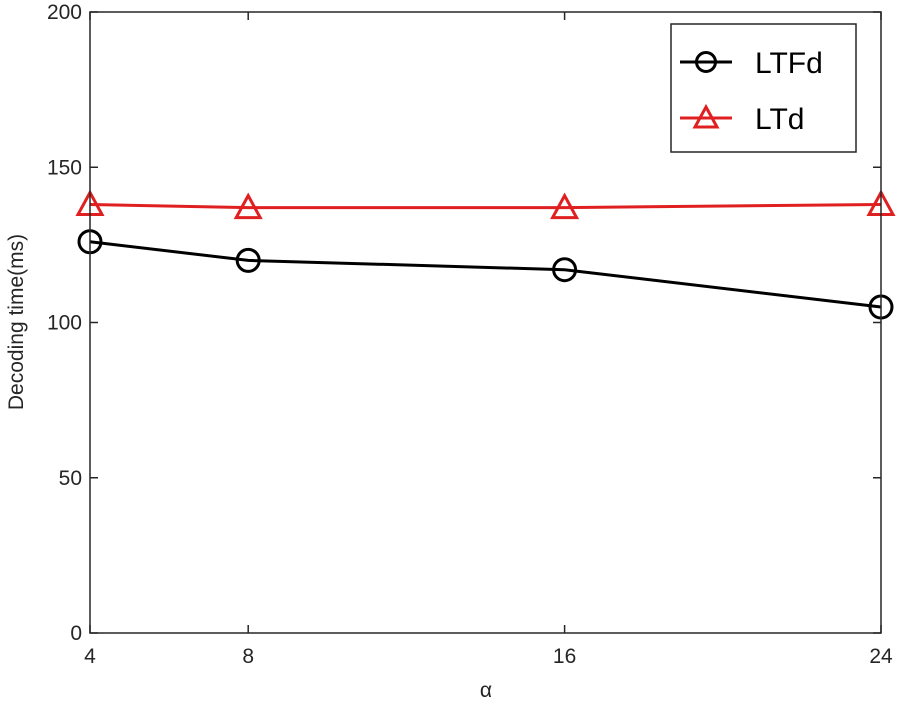 This screenshot has height=708, width=905. I want to click on y-tick-label: 50, so click(70, 478).